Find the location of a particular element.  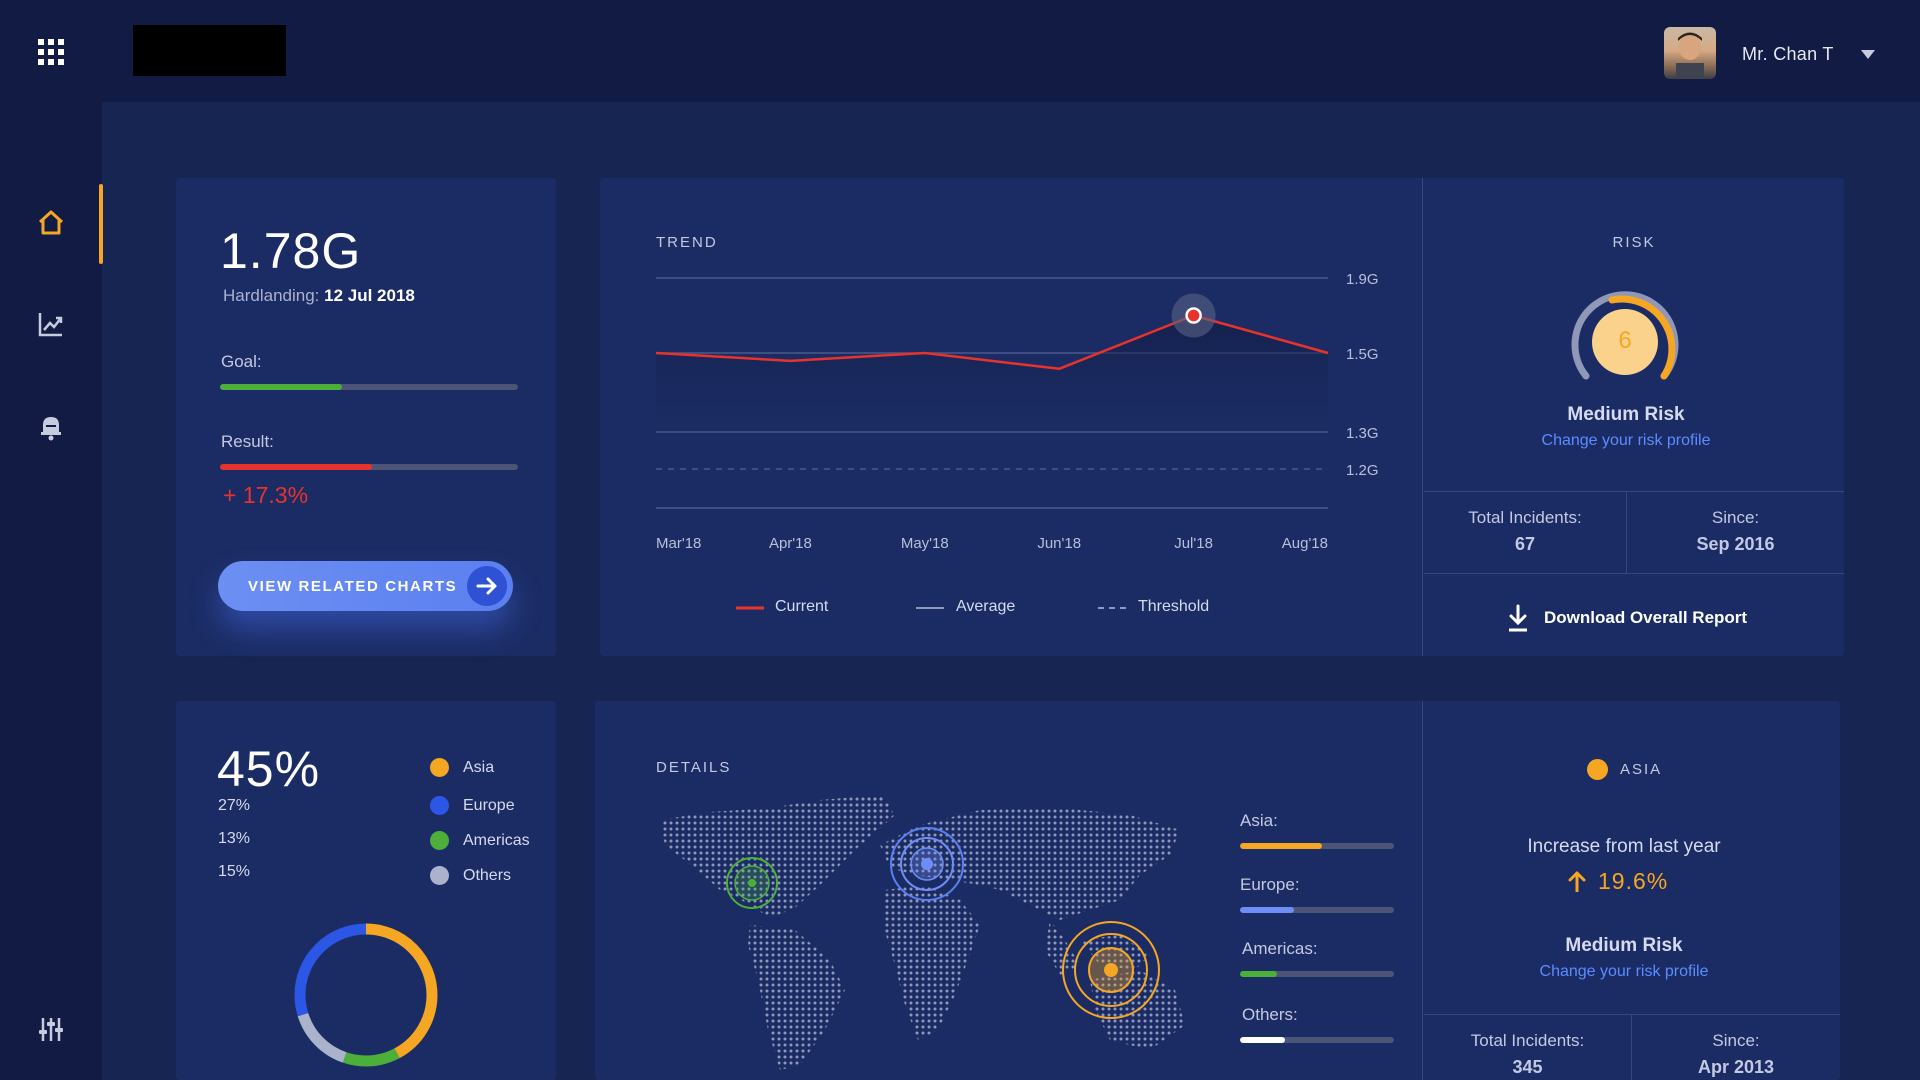

sidebar is located at coordinates (51, 591).